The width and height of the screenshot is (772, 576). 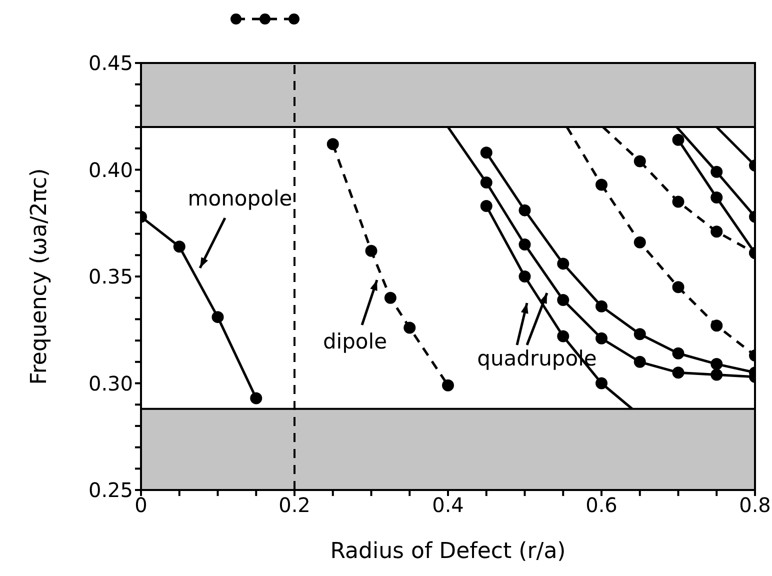 What do you see at coordinates (448, 505) in the screenshot?
I see `x-tick-label: 0.4` at bounding box center [448, 505].